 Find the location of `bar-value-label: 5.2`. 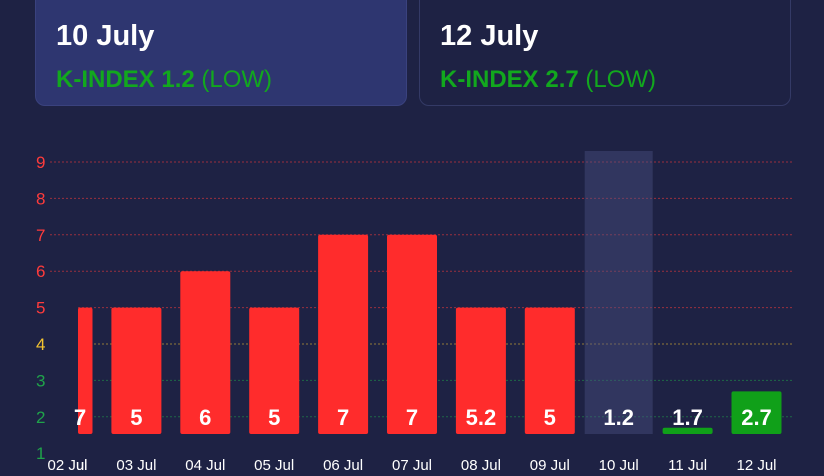

bar-value-label: 5.2 is located at coordinates (481, 417).